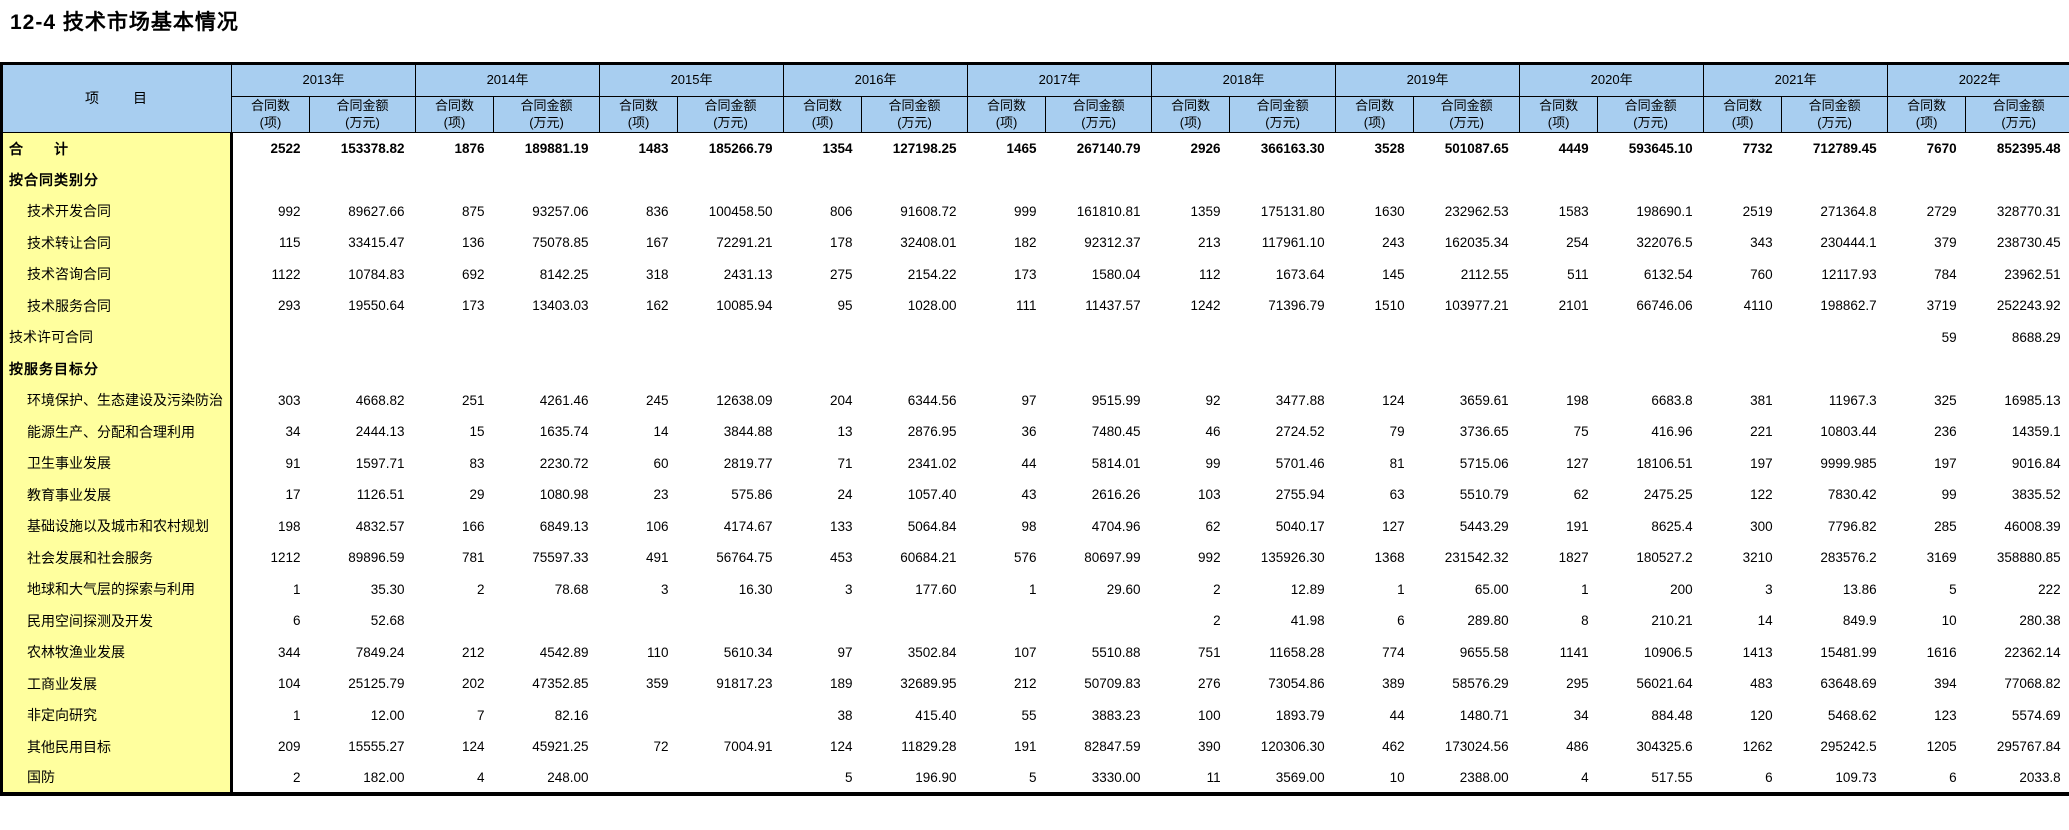 This screenshot has height=830, width=2069. What do you see at coordinates (1927, 369) in the screenshot?
I see `count-cell-2022` at bounding box center [1927, 369].